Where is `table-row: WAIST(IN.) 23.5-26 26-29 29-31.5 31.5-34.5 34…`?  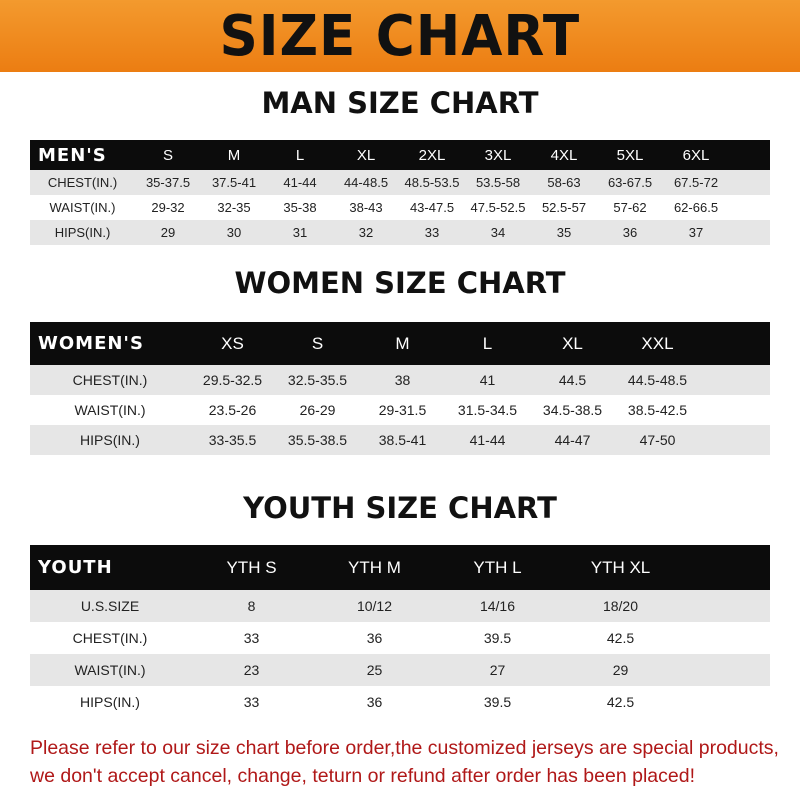
table-row: WAIST(IN.) 23.5-26 26-29 29-31.5 31.5-34.5 34… is located at coordinates (400, 410).